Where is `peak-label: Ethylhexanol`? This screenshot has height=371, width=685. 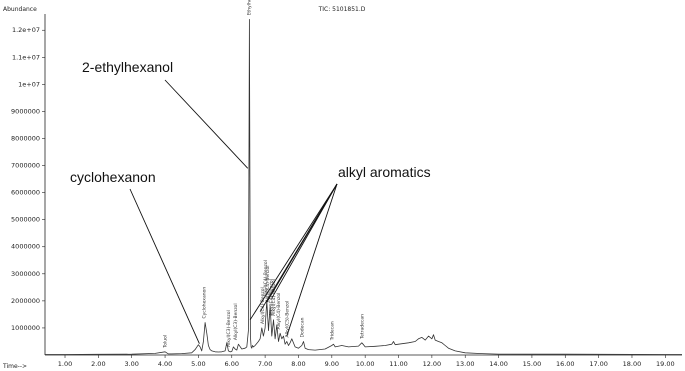 peak-label: Ethylhexanol is located at coordinates (249, 7).